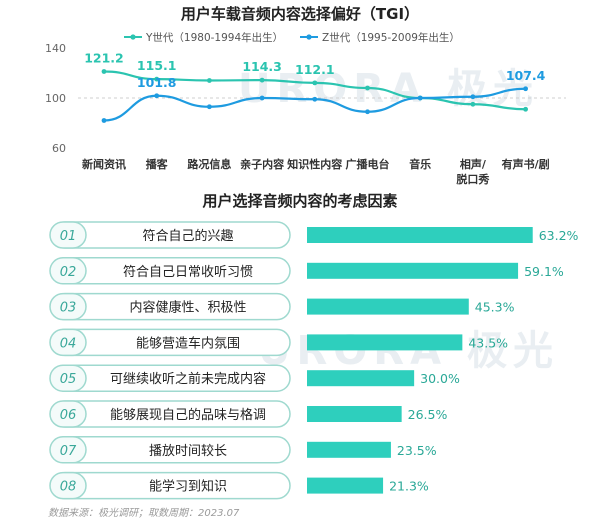 Image resolution: width=600 pixels, height=526 pixels. Describe the element at coordinates (473, 164) in the screenshot. I see `x-tick-label: 相声/` at that location.